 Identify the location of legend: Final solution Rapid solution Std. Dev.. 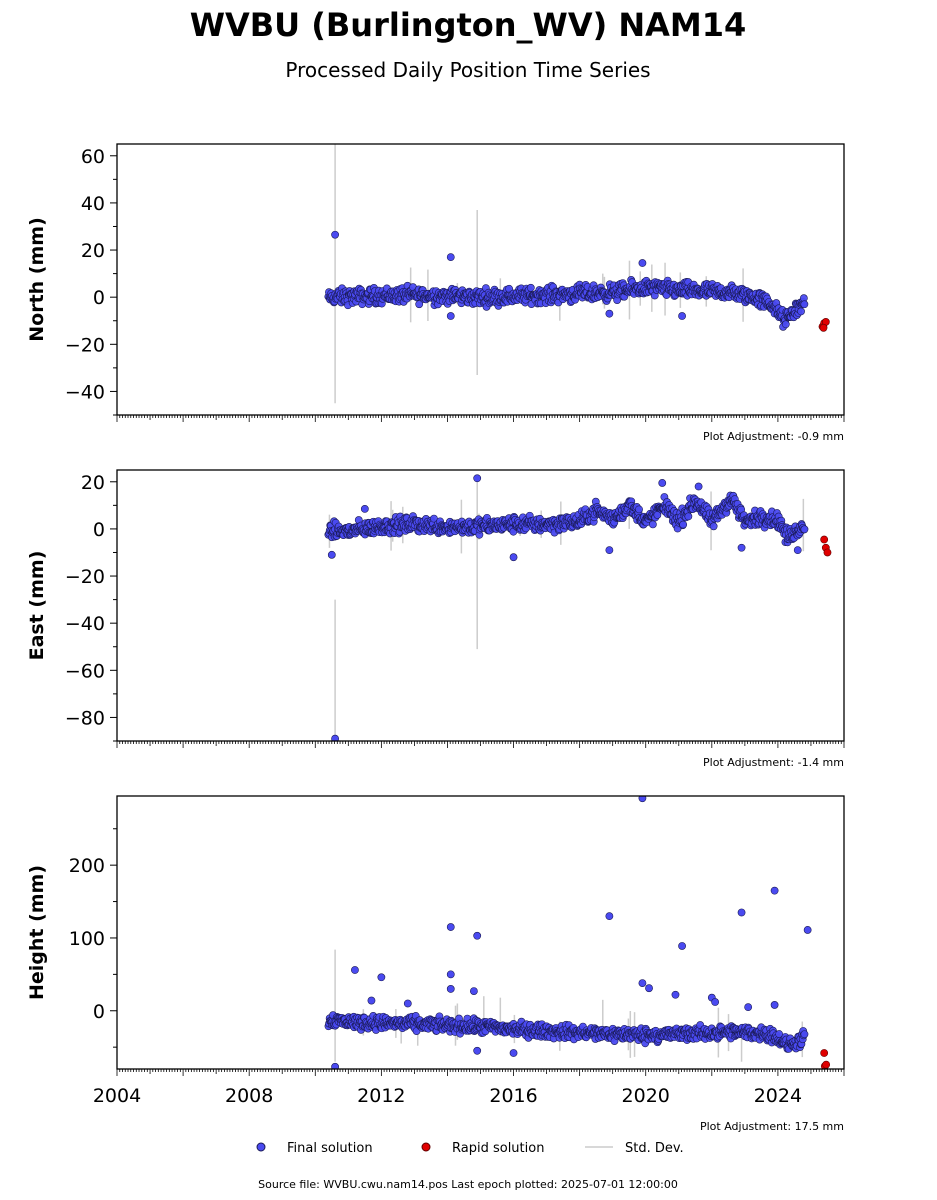
(470, 1148).